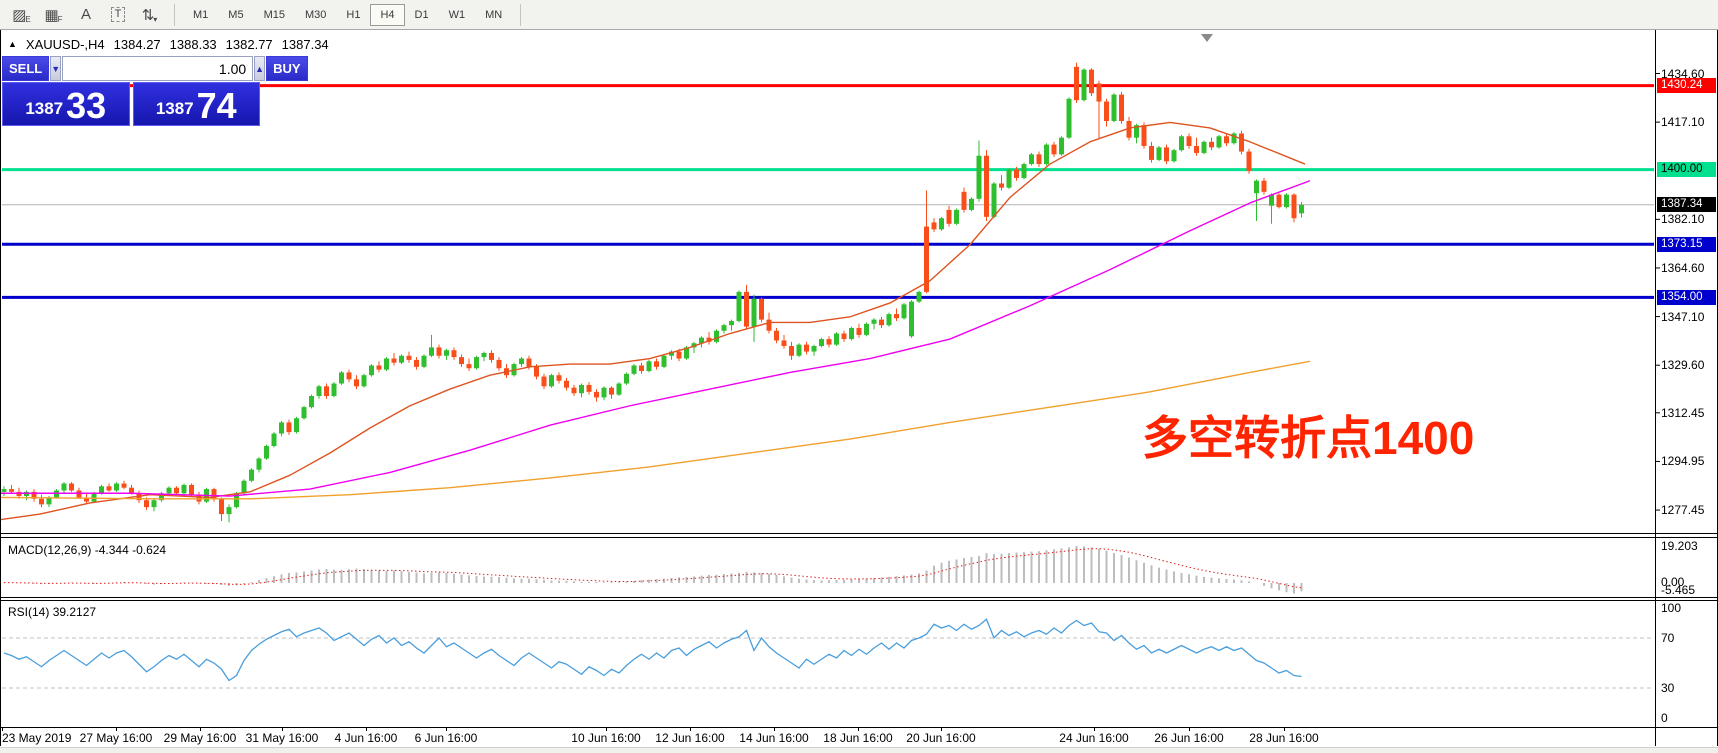 The width and height of the screenshot is (1718, 753). I want to click on indicator-scale-label: 19.203, so click(1679, 546).